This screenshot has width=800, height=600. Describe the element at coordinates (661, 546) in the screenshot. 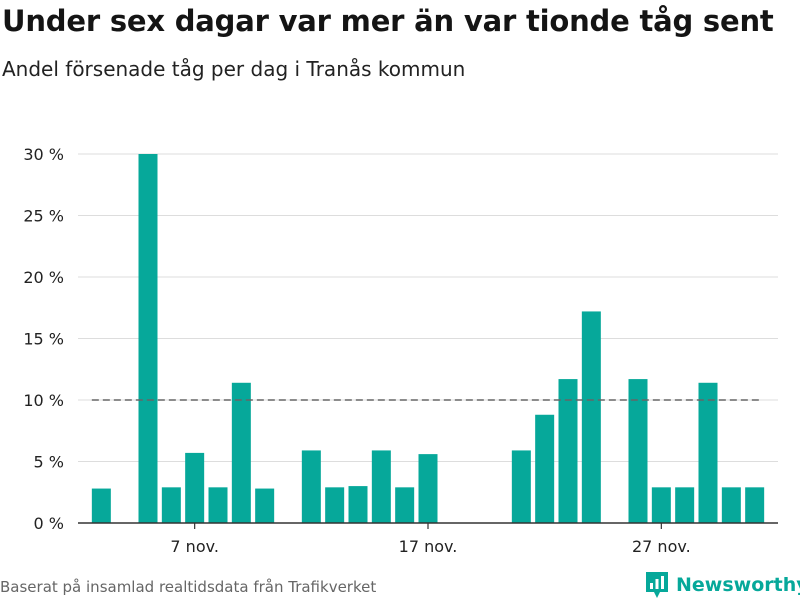

I see `x-tick-label: 27 nov.` at that location.